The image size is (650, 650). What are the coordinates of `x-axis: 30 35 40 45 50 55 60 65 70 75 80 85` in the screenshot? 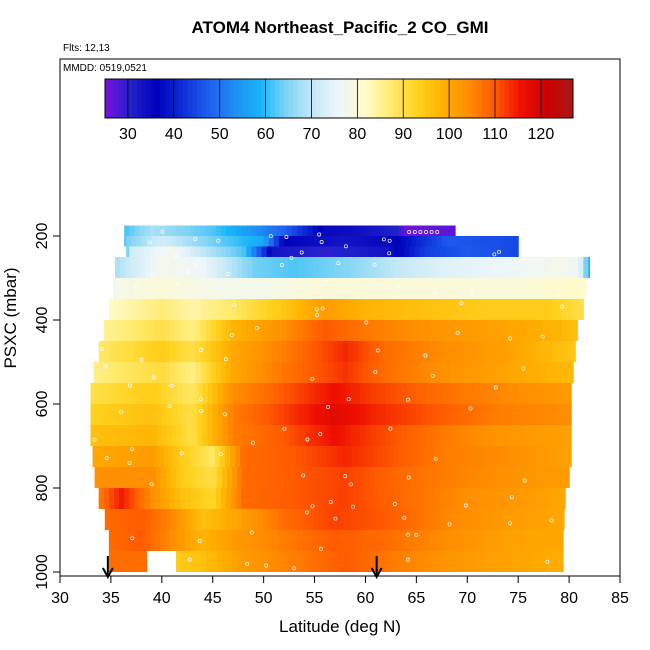 It's located at (340, 591).